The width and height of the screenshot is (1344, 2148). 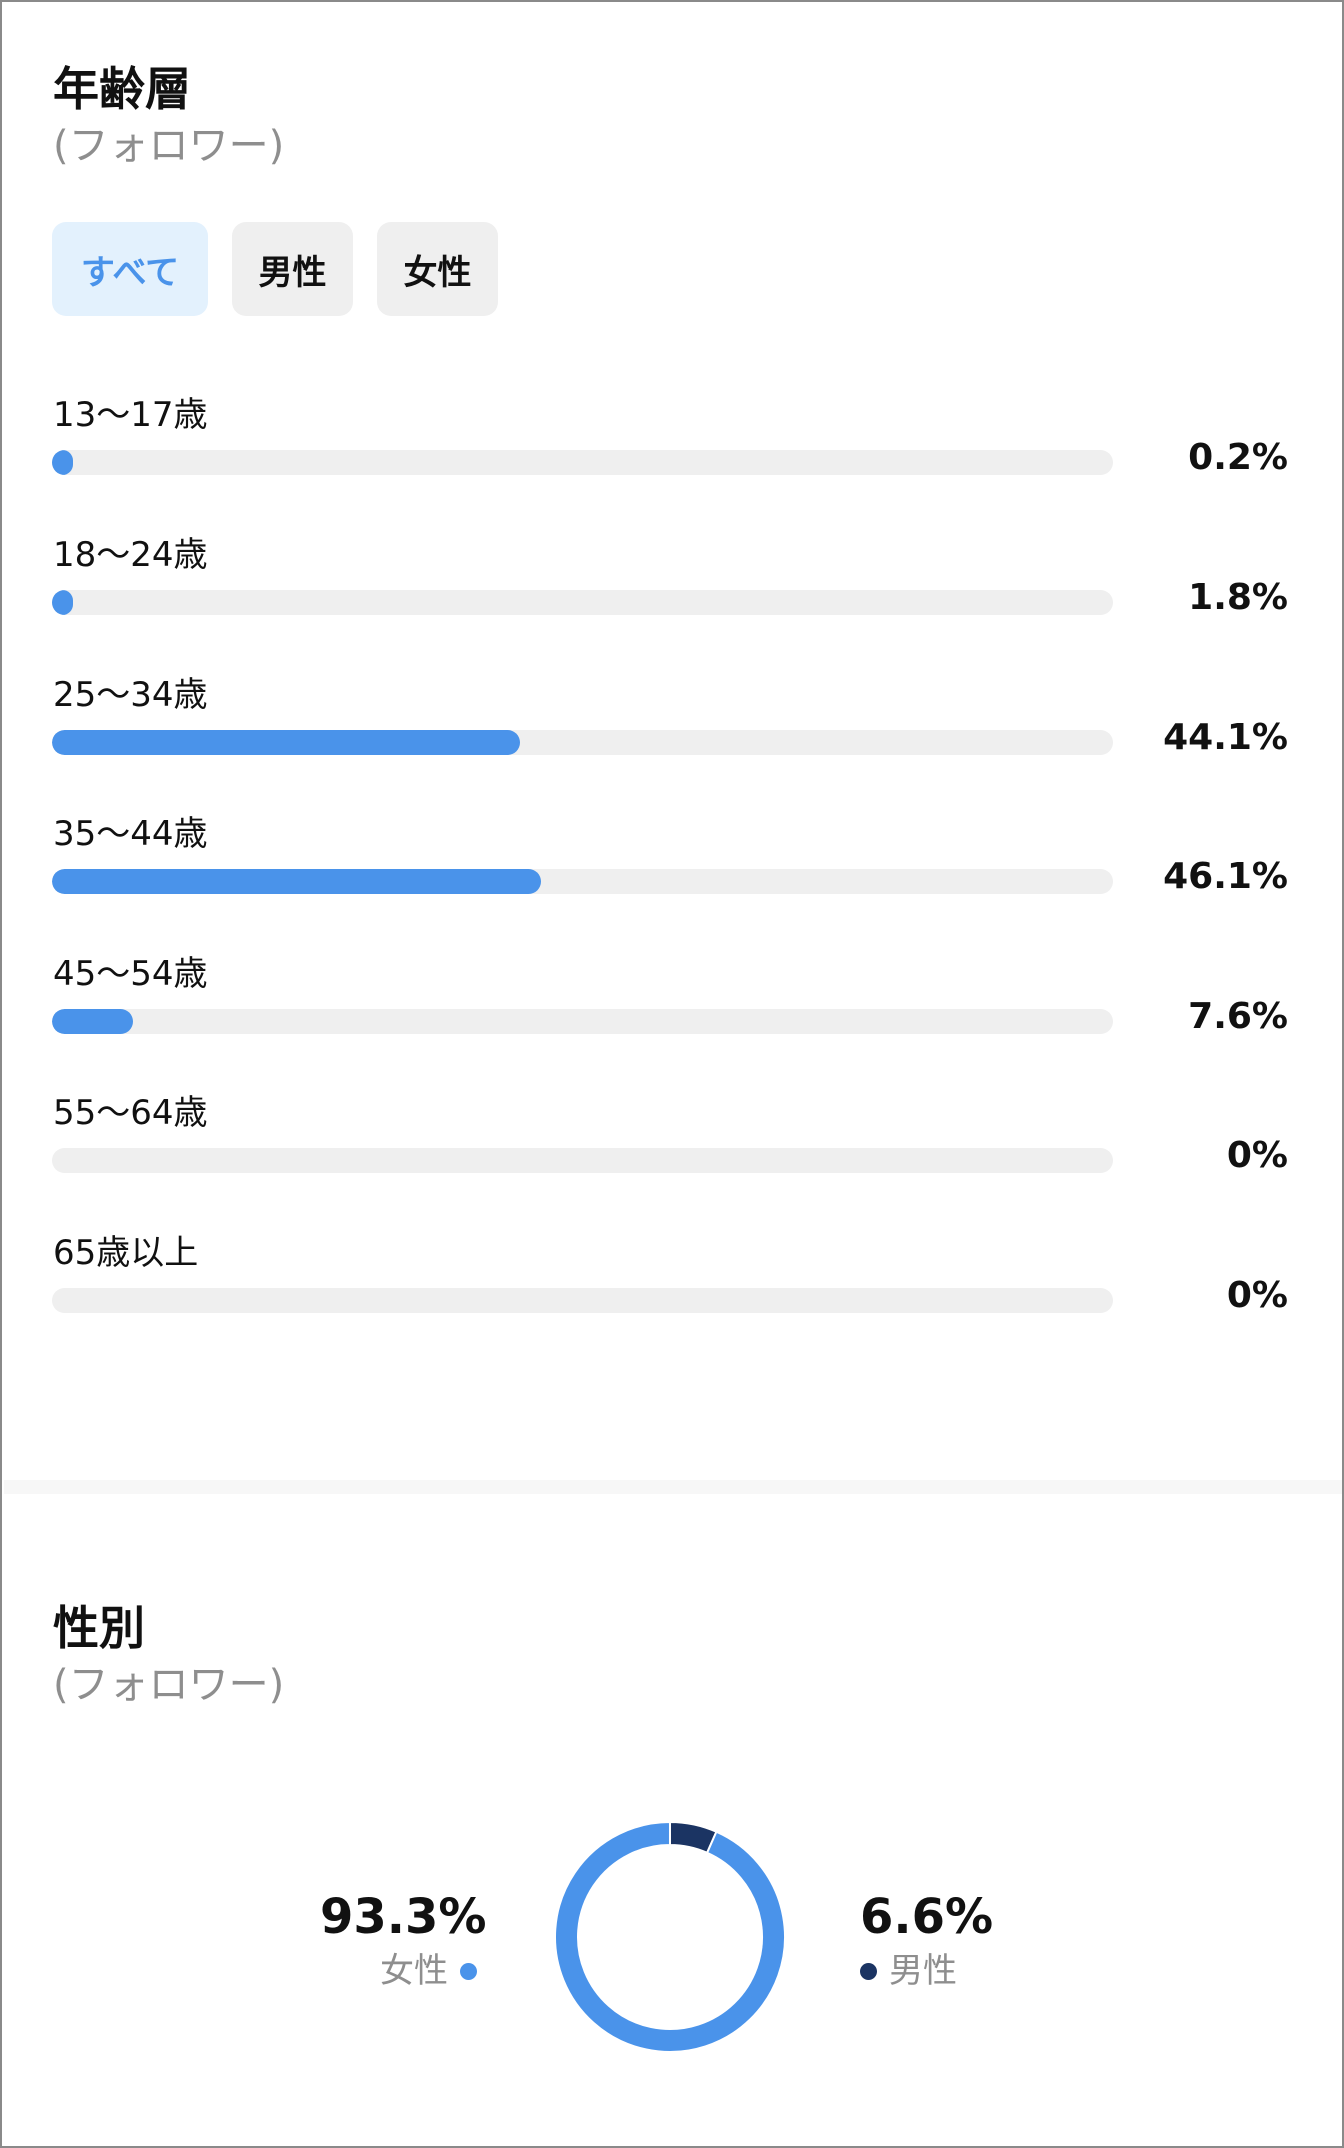 I want to click on age-row-percent: 7.6%, so click(x=1238, y=1016).